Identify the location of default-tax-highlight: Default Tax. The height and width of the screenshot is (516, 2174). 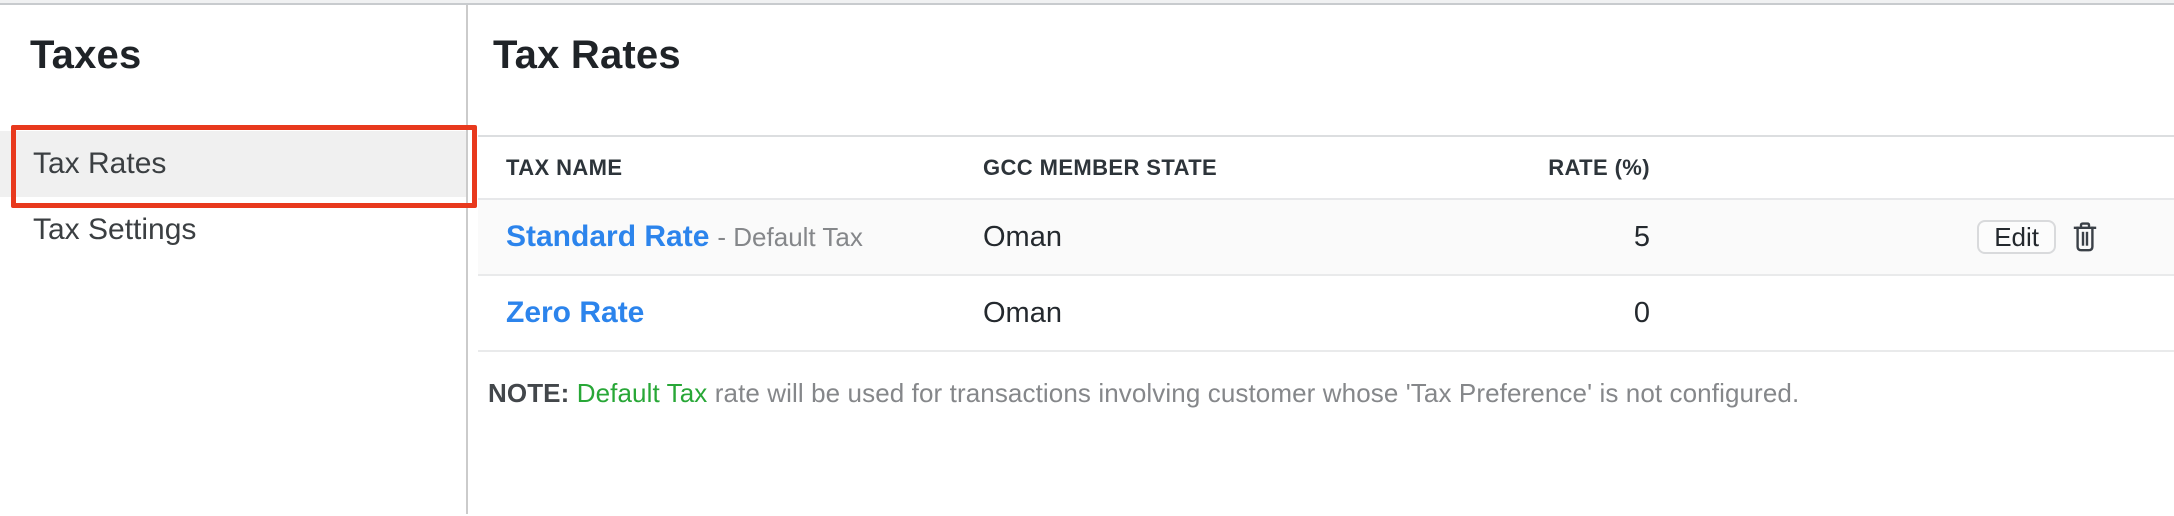
(642, 393).